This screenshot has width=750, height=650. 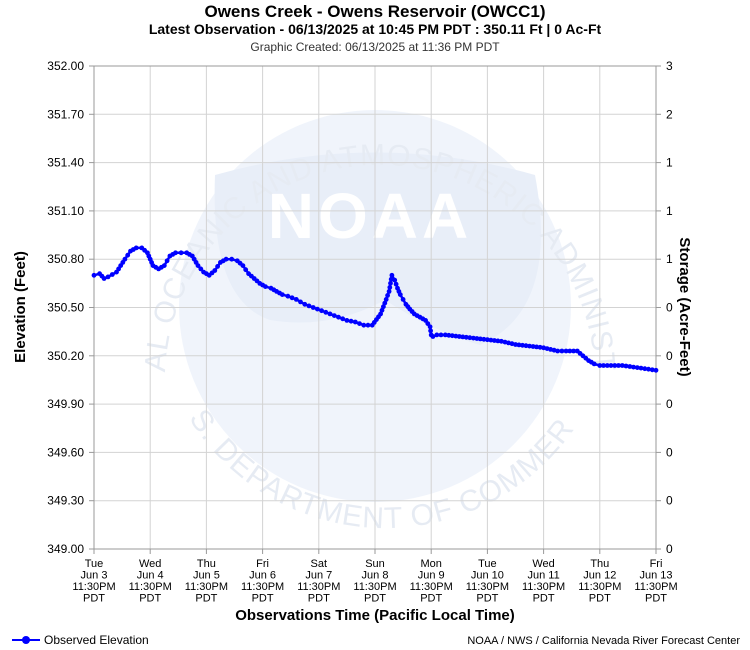 What do you see at coordinates (65, 356) in the screenshot?
I see `y-tick-label: 350.20` at bounding box center [65, 356].